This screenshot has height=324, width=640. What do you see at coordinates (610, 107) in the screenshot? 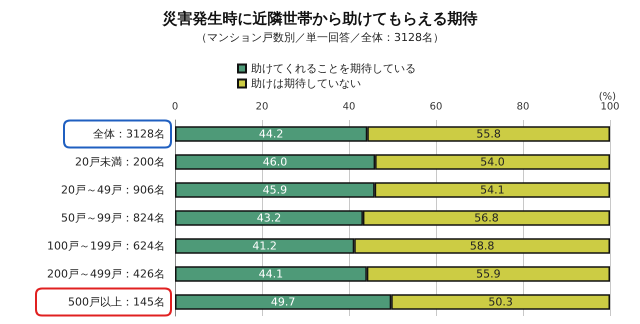
I see `x-tick-label: 100` at bounding box center [610, 107].